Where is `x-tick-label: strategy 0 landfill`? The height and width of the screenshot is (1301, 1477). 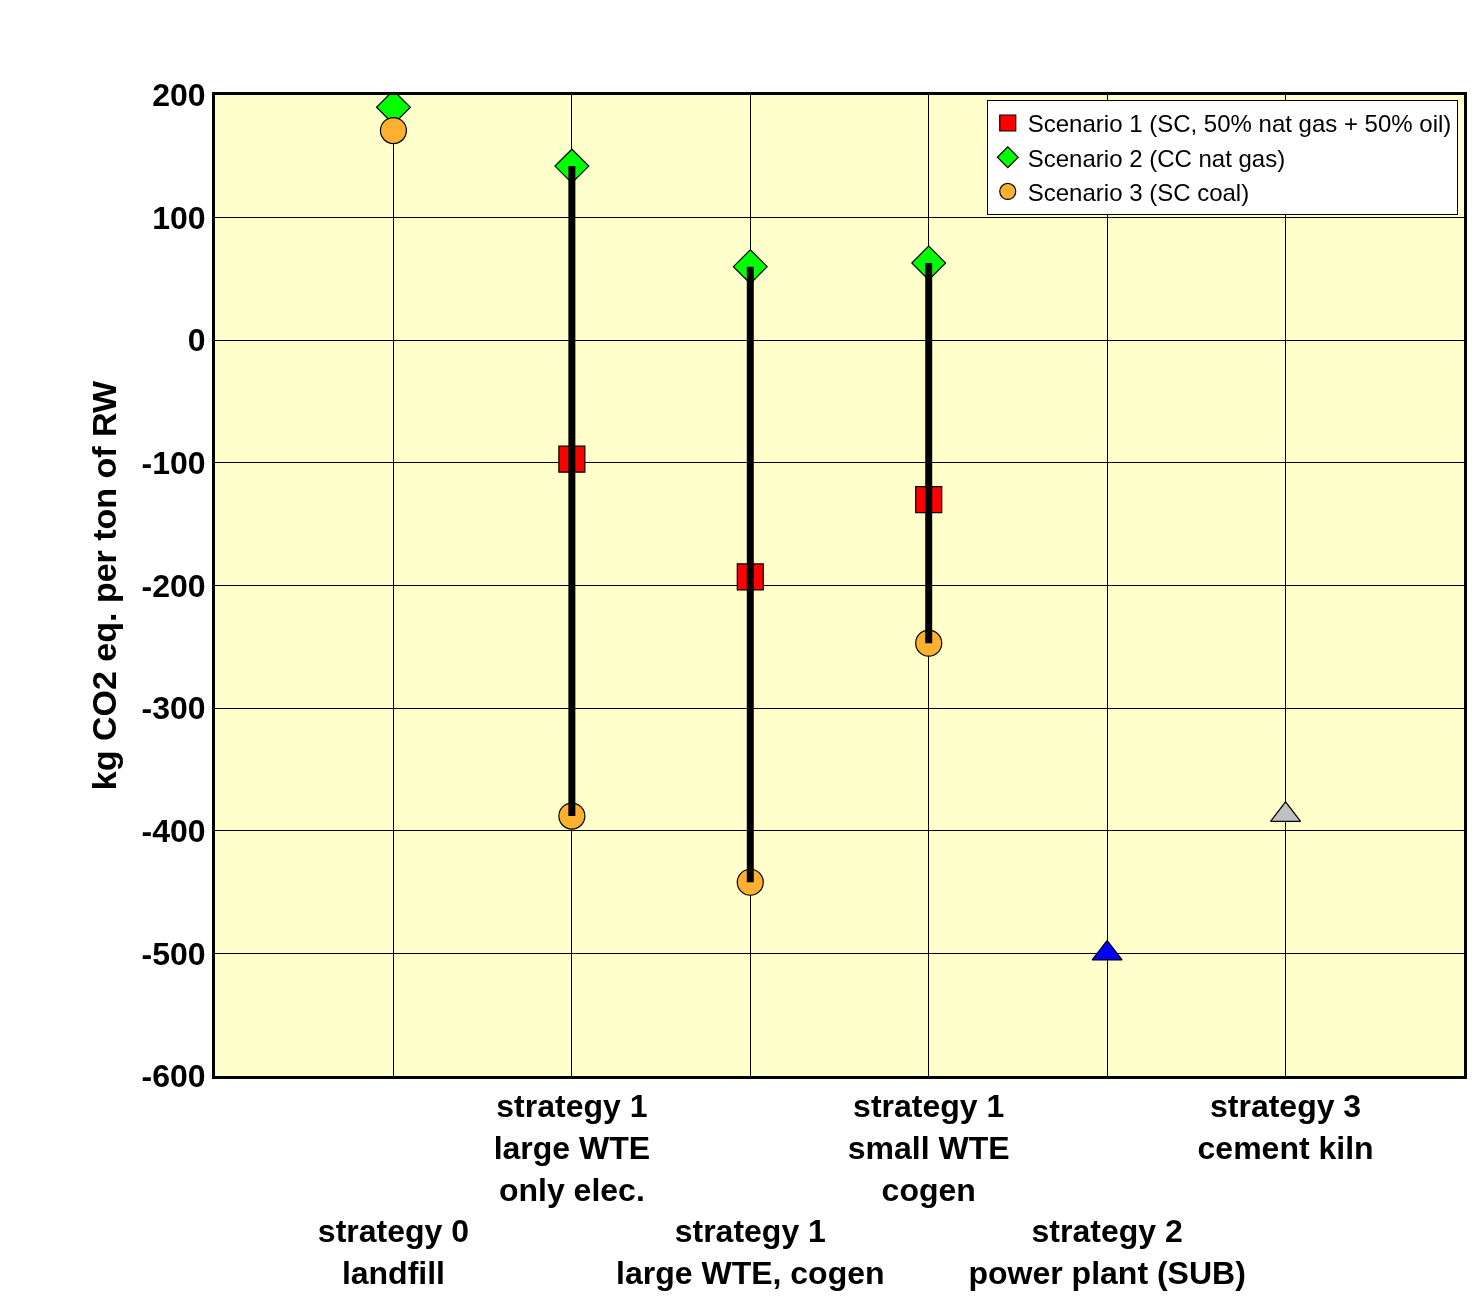
x-tick-label: strategy 0 landfill is located at coordinates (393, 1252).